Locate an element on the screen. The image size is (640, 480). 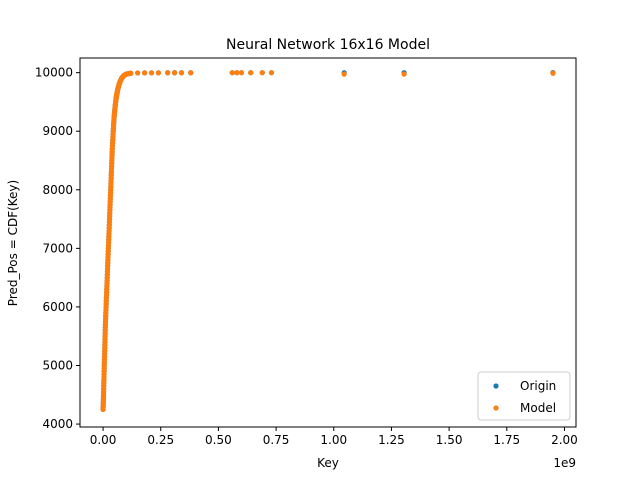
x-tick-label: 1.00 is located at coordinates (333, 440).